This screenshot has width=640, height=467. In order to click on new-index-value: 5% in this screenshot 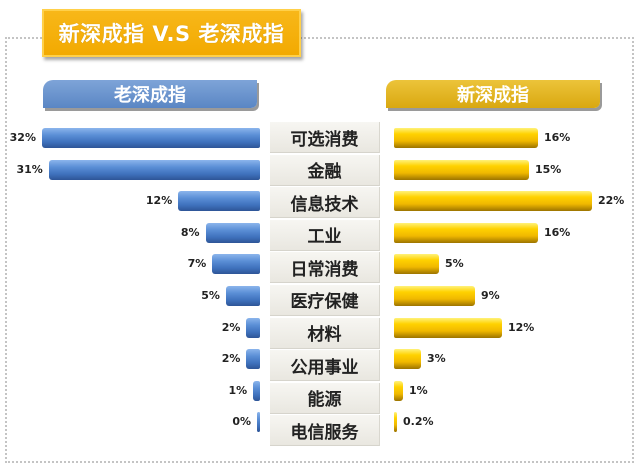, I will do `click(454, 264)`.